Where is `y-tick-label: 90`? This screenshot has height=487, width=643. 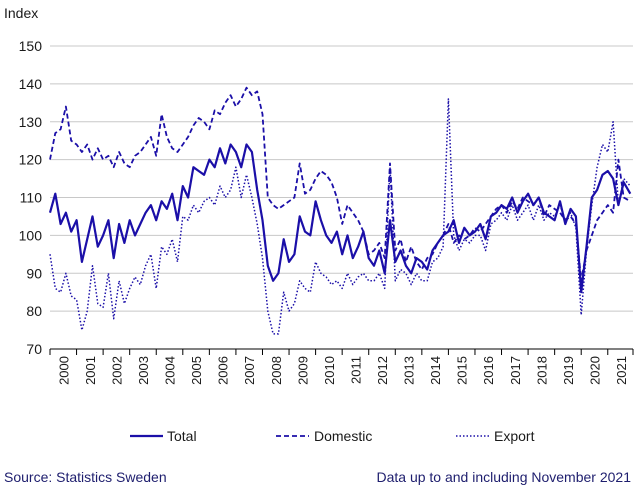 y-tick-label: 90 is located at coordinates (34, 273).